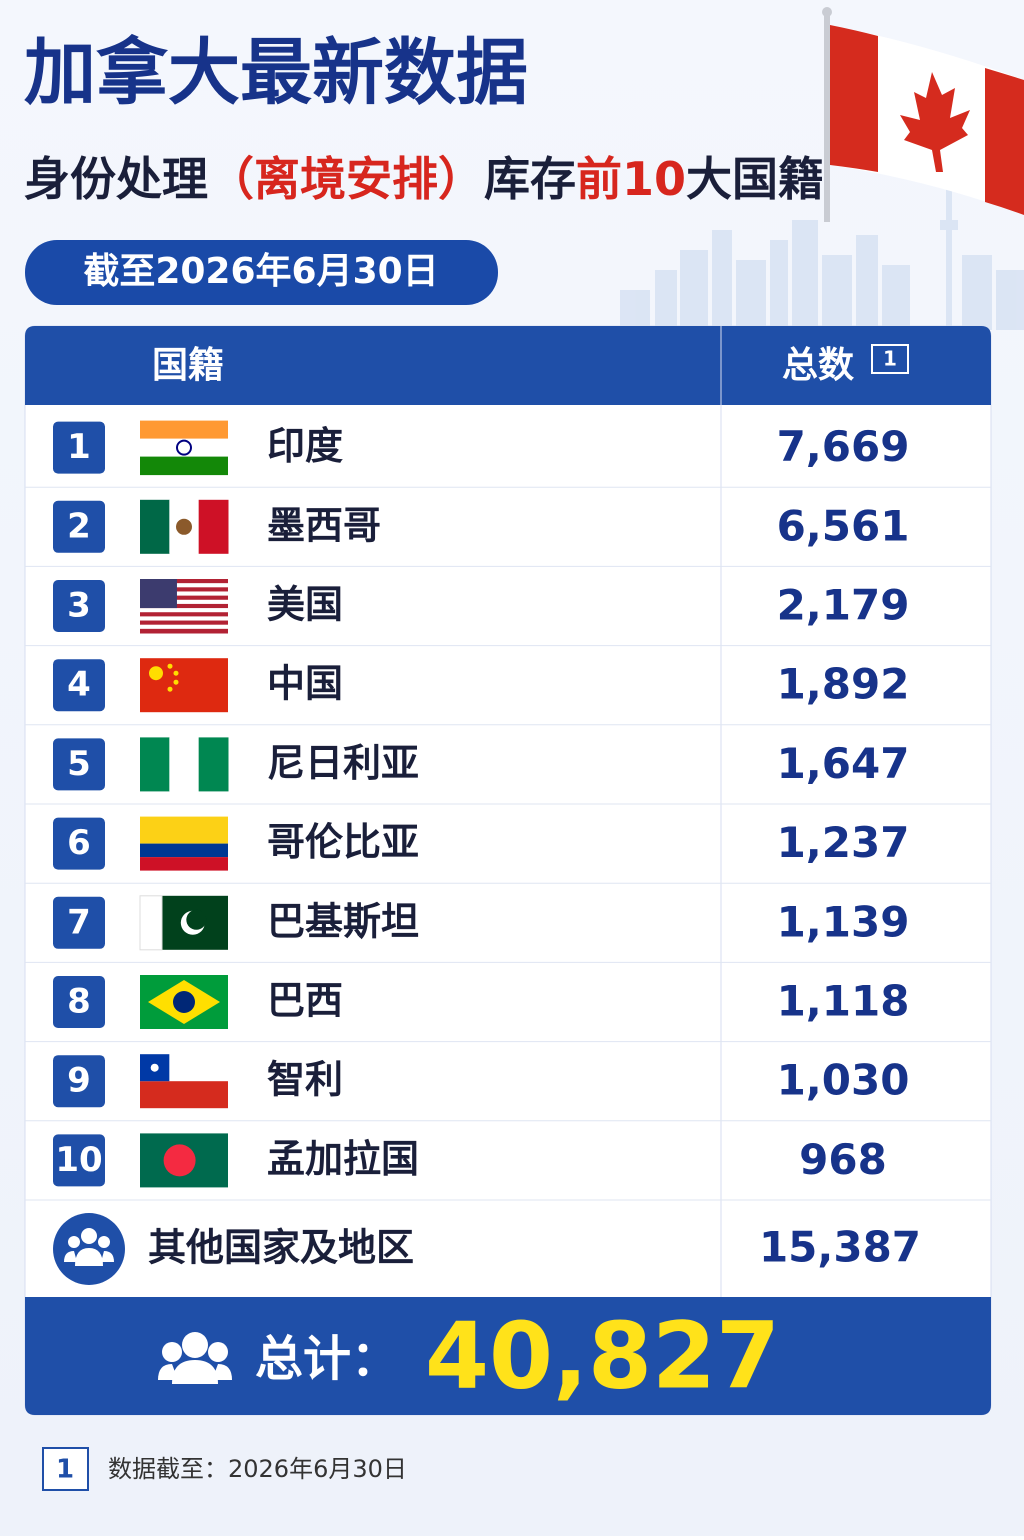  I want to click on total: 7,669, so click(843, 446).